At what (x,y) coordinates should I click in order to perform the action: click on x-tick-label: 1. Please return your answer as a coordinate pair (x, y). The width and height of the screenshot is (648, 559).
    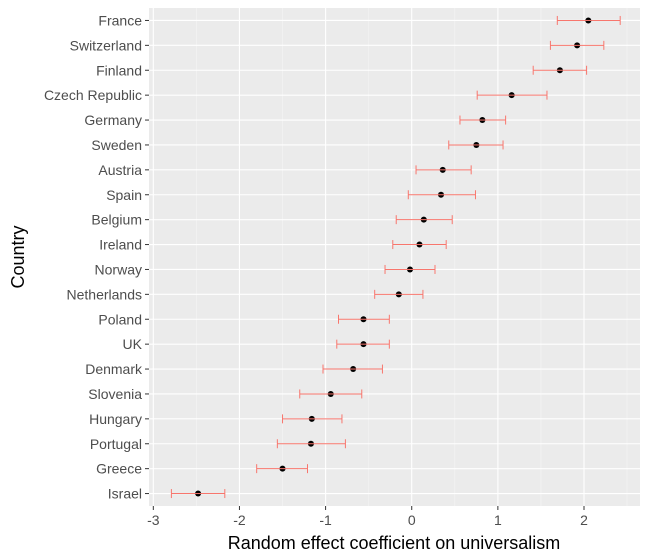
    Looking at the image, I should click on (498, 520).